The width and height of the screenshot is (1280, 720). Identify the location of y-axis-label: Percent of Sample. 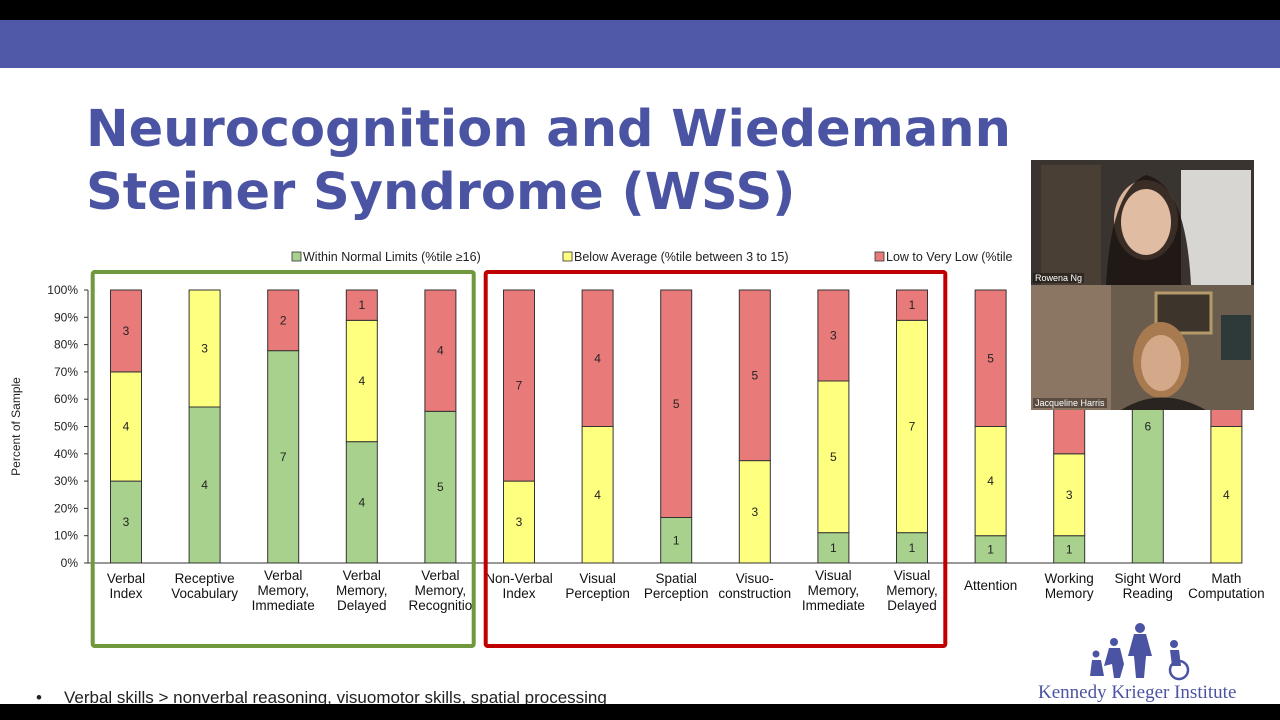
(16, 426).